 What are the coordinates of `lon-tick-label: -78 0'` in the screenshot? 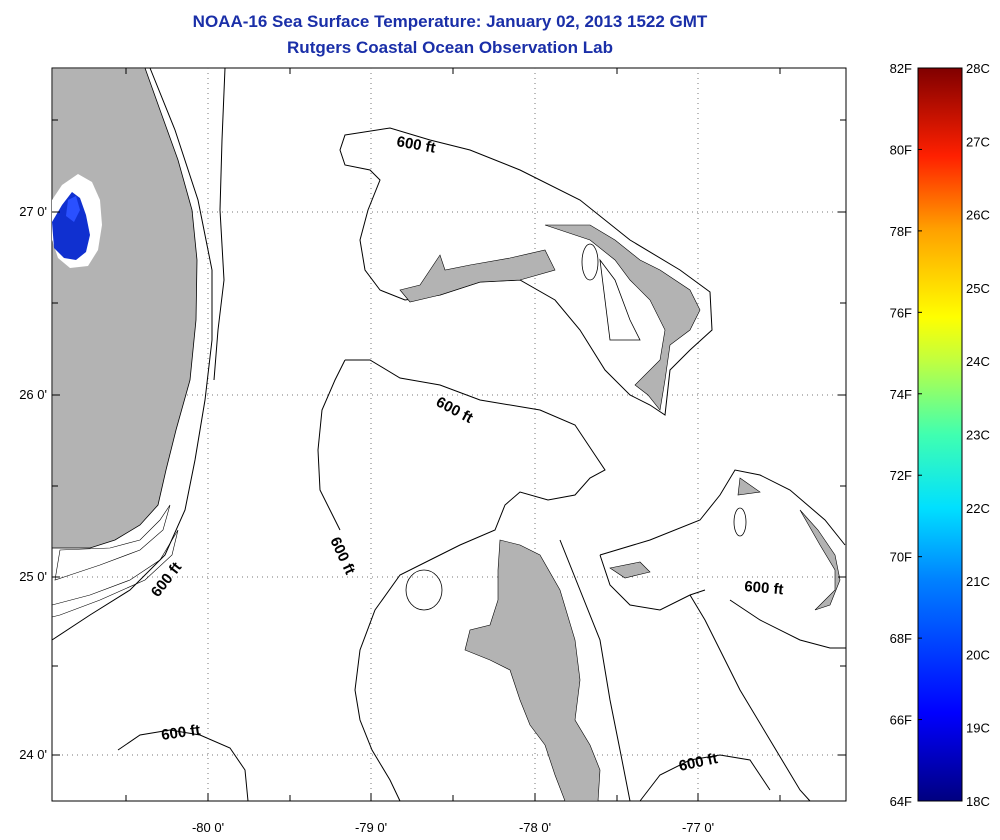 It's located at (535, 827).